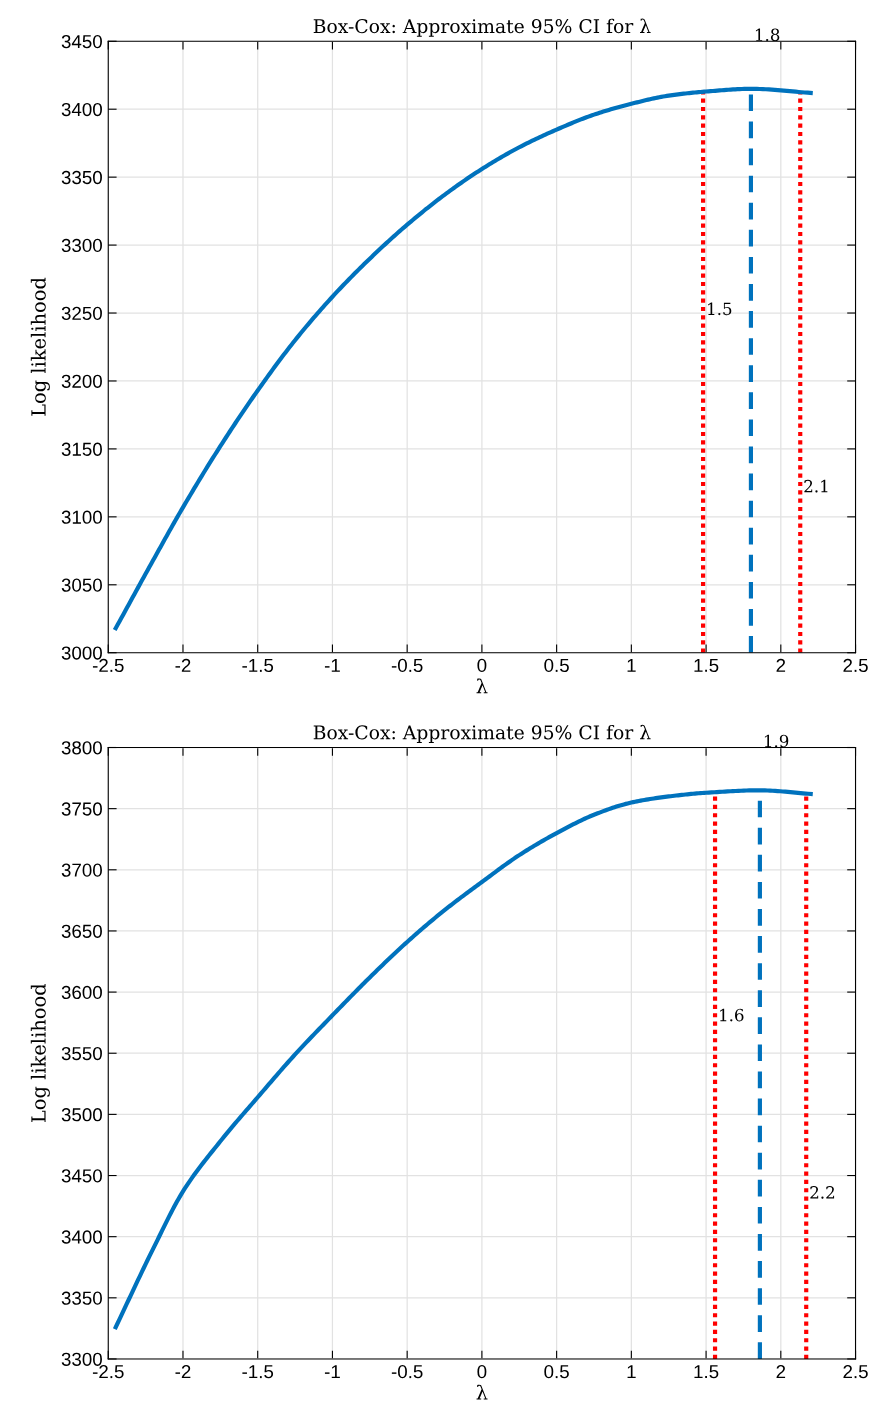 The height and width of the screenshot is (1423, 873). What do you see at coordinates (816, 486) in the screenshot?
I see `ref-line-label: 2.1` at bounding box center [816, 486].